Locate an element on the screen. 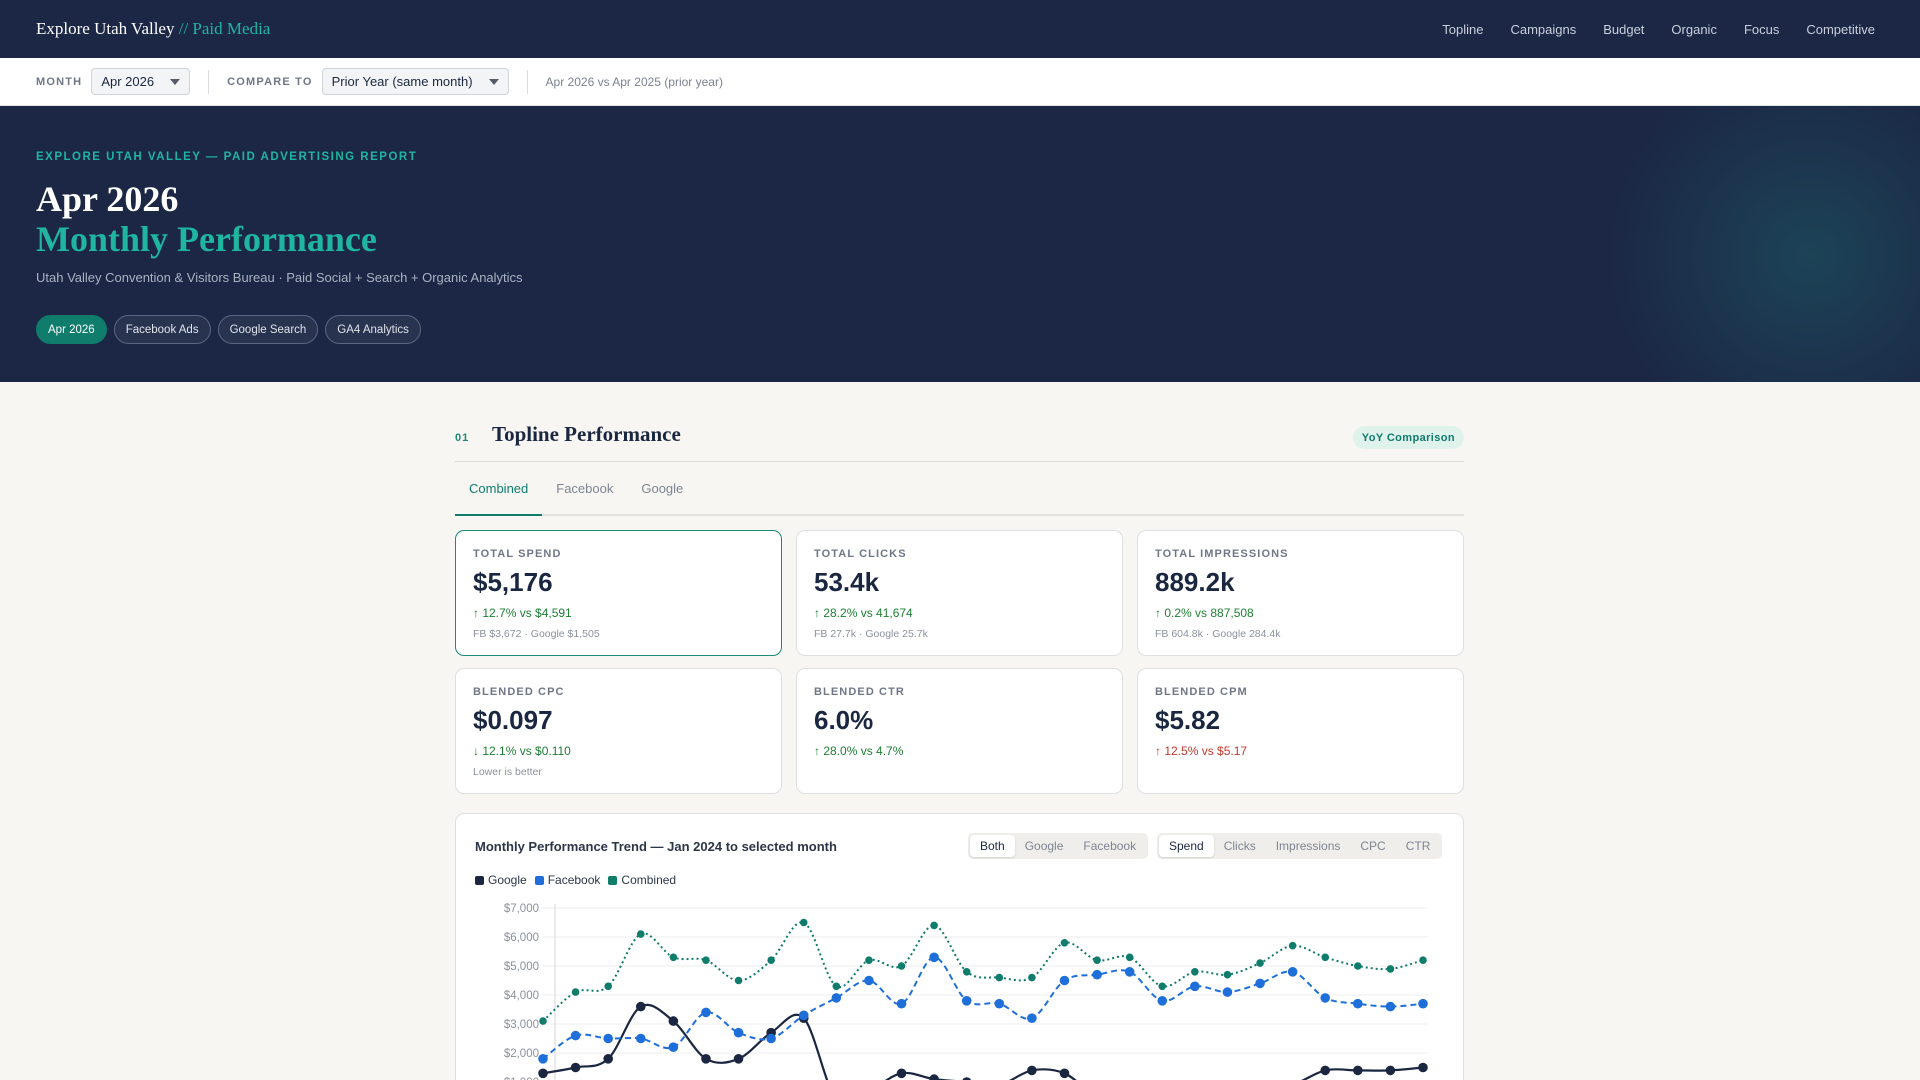  tab-facebook: Facebook is located at coordinates (585, 488).